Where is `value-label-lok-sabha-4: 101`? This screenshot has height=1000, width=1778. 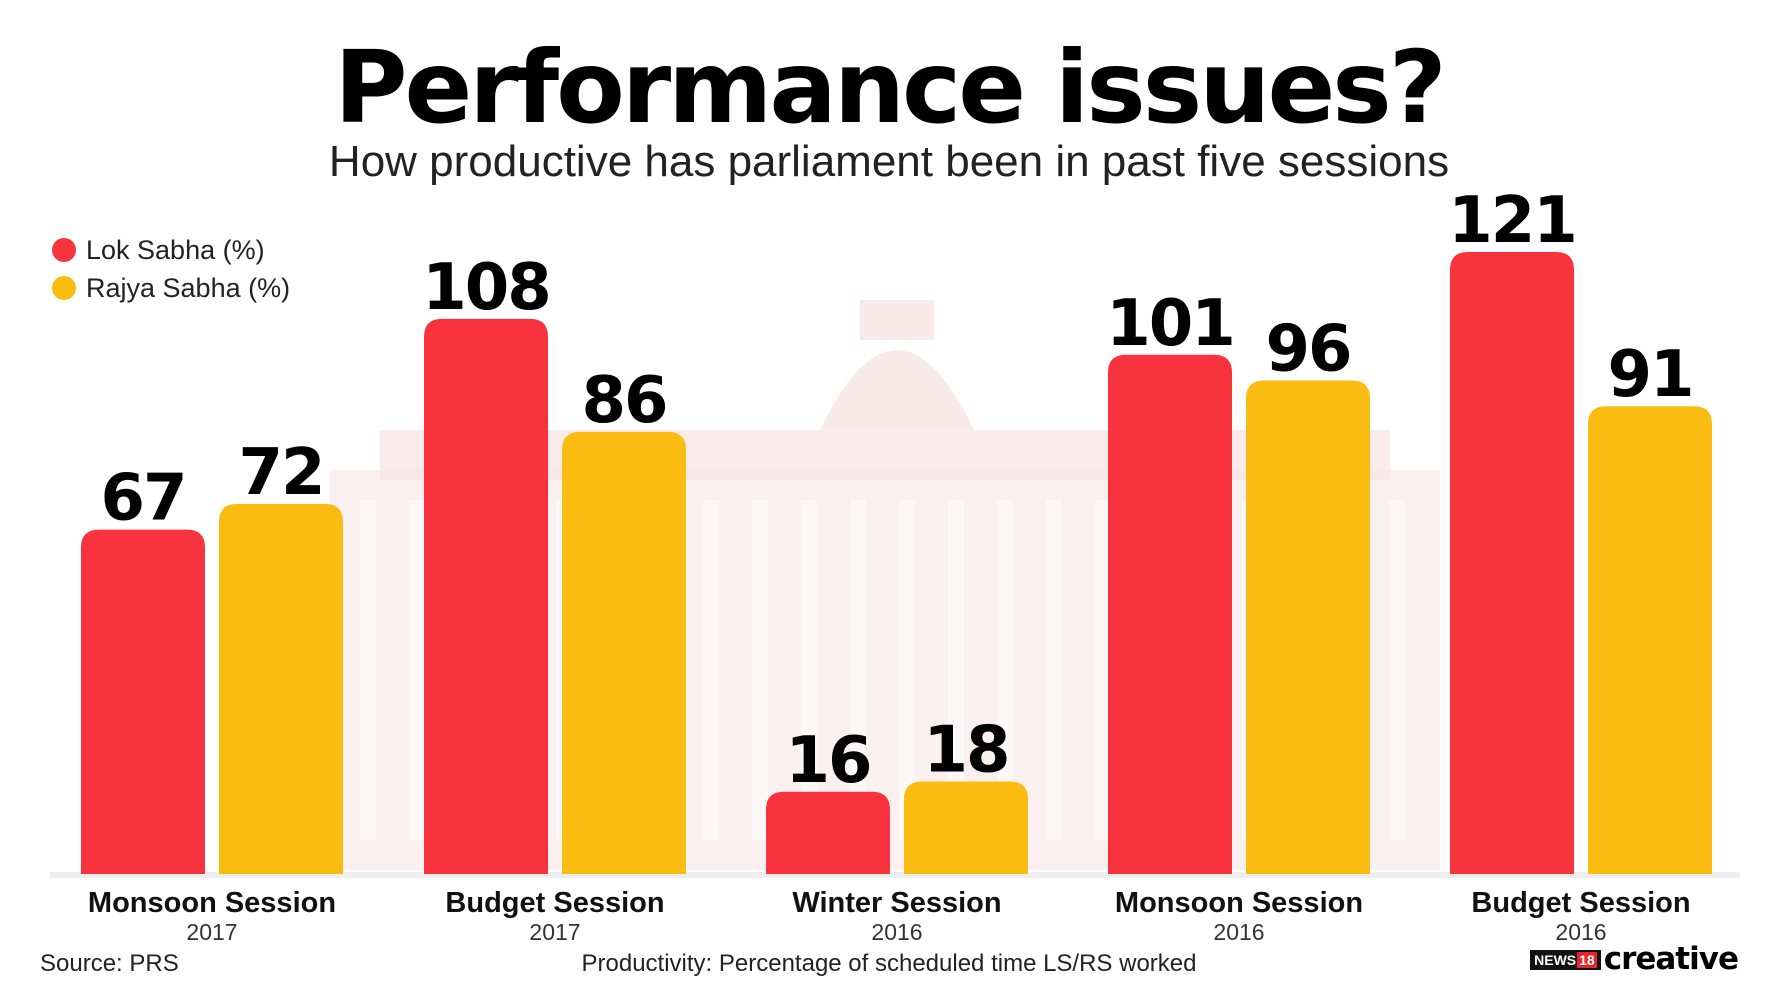
value-label-lok-sabha-4: 101 is located at coordinates (1170, 324).